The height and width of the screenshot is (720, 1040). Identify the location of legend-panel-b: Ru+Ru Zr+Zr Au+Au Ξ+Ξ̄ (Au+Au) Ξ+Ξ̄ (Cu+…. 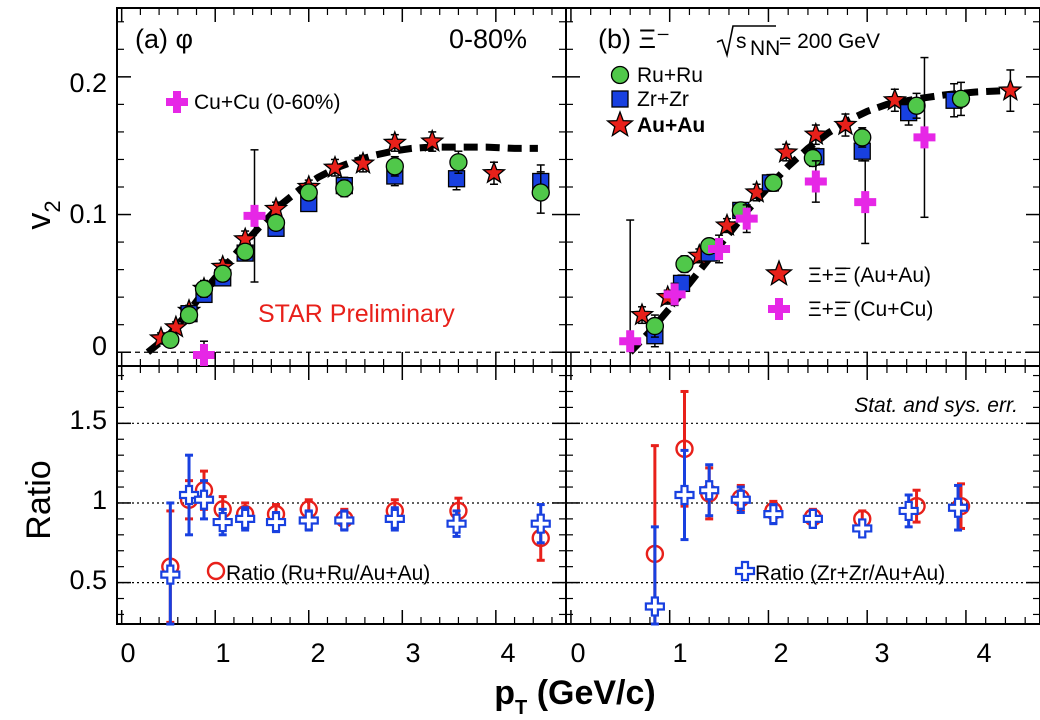
(769, 192).